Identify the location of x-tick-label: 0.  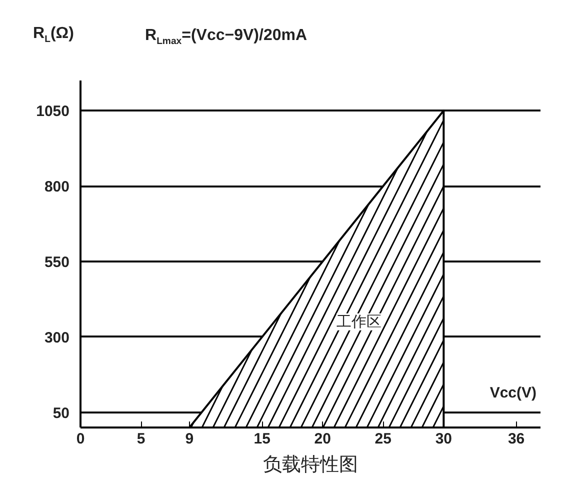
(80, 439).